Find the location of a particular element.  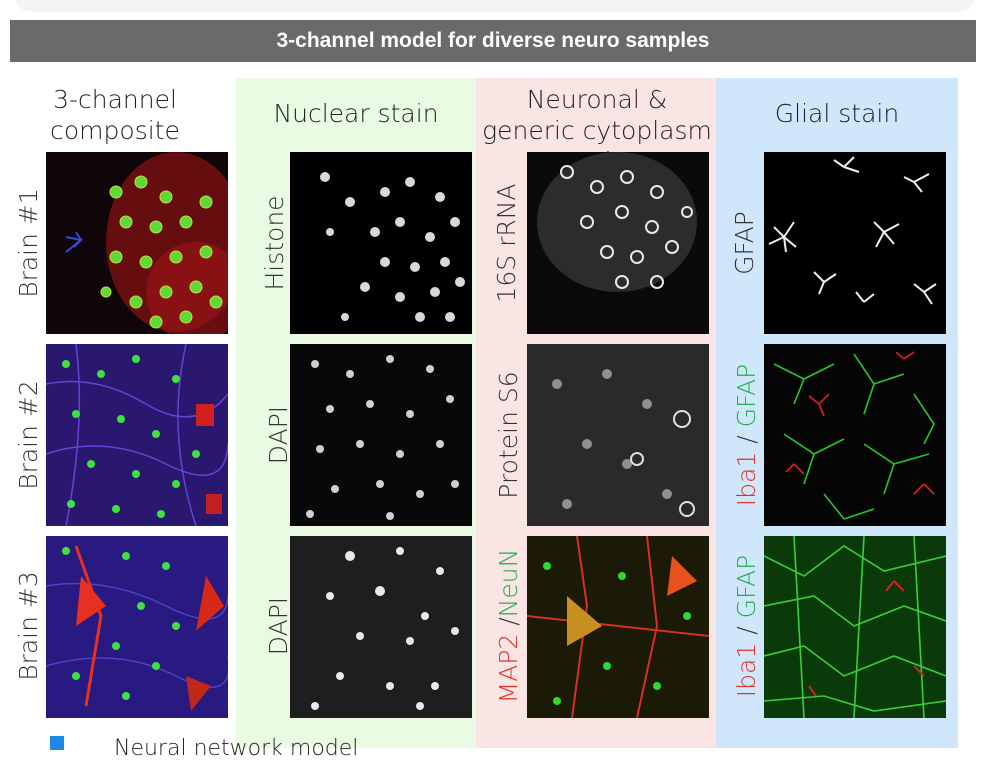

image-brain3-map2-neun is located at coordinates (618, 627).